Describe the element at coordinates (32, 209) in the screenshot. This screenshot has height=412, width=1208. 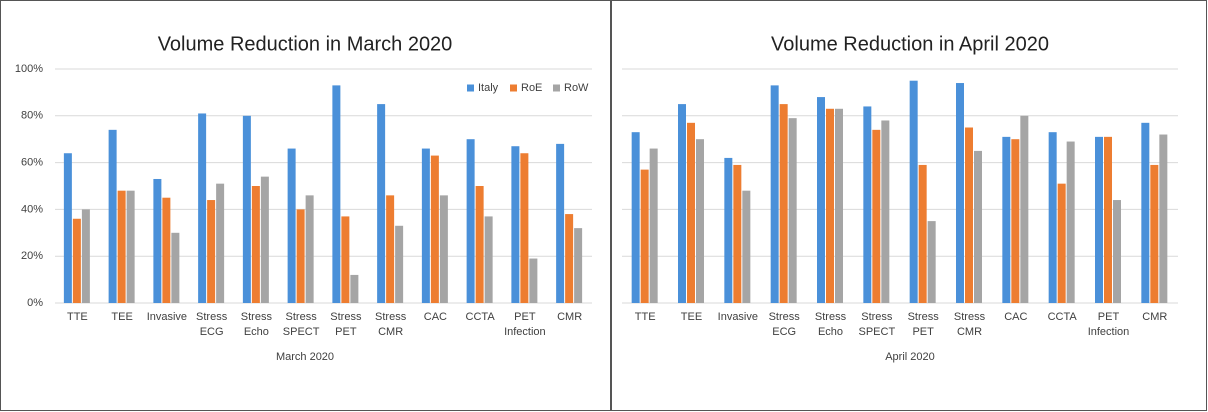
I see `y-tick-label: 40%` at that location.